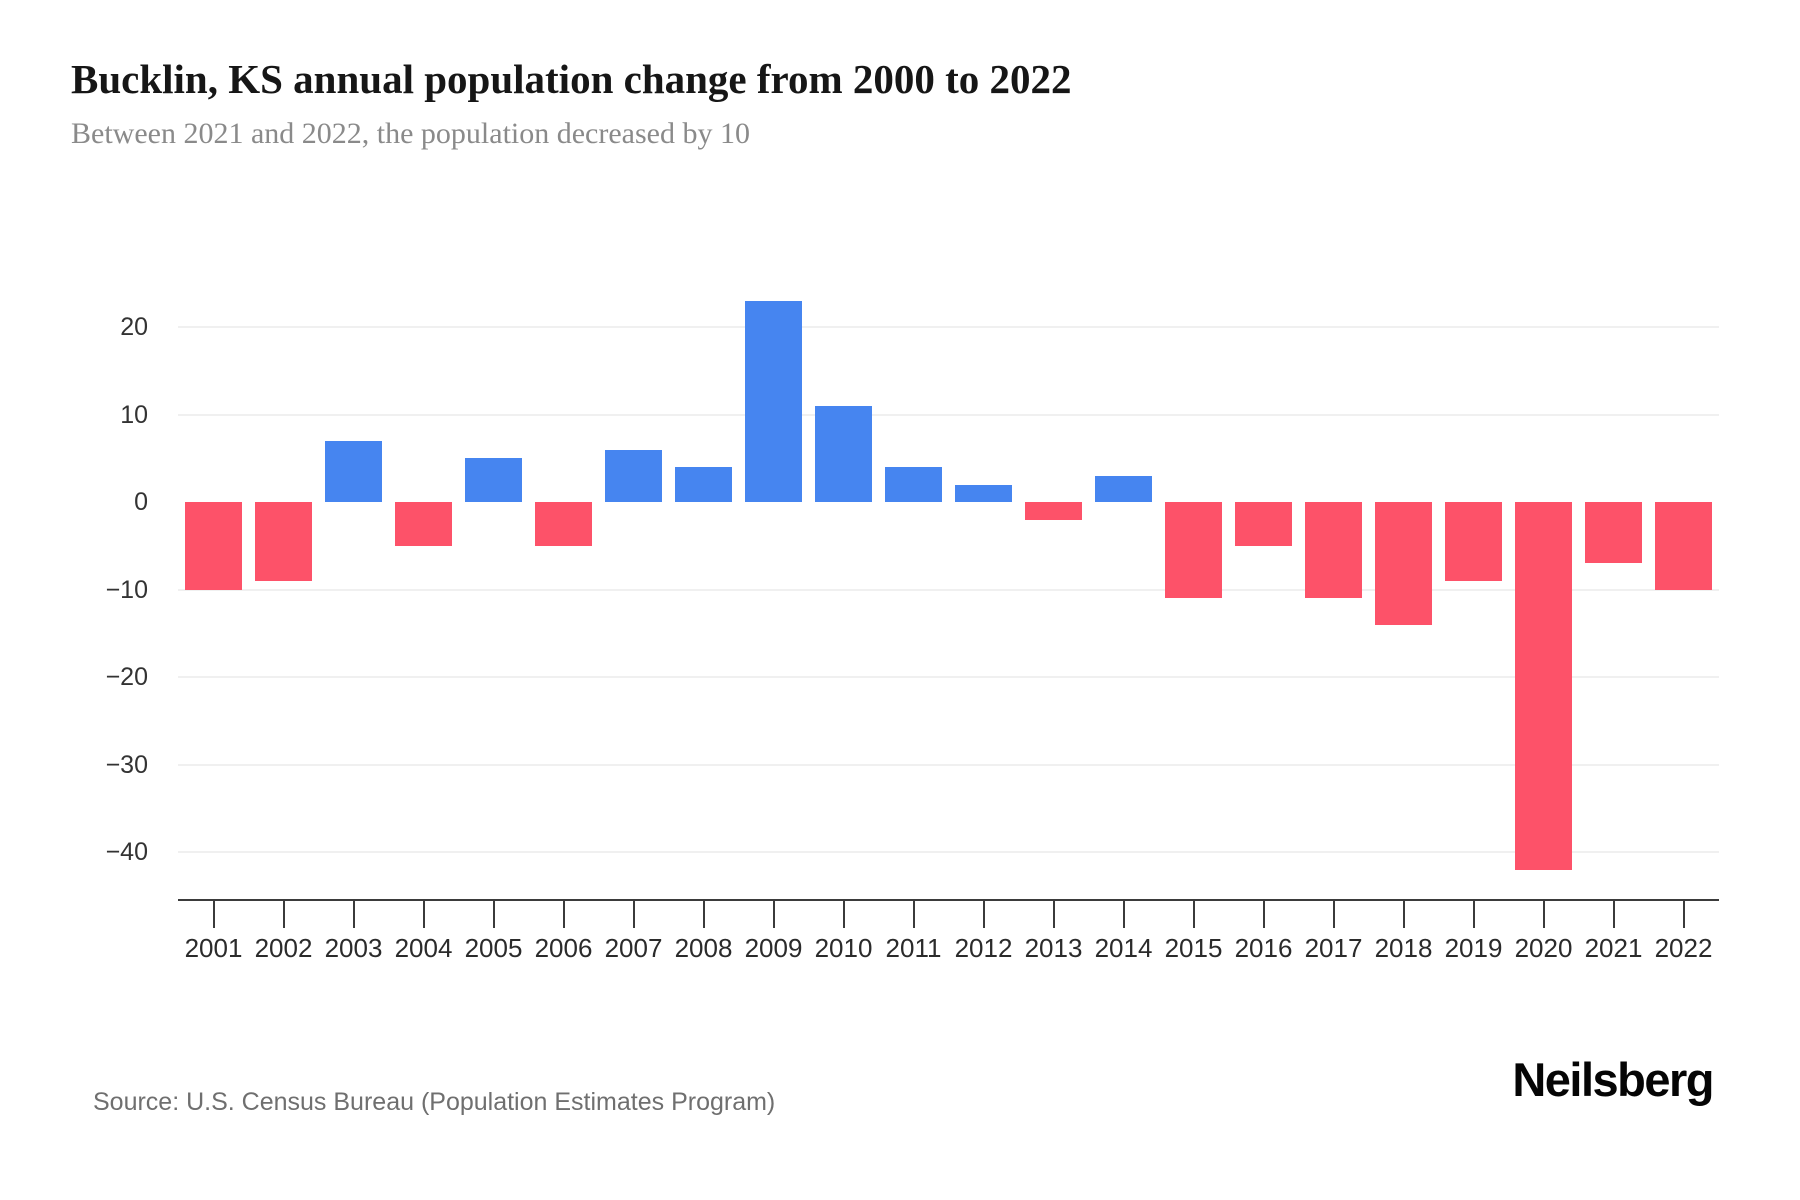  Describe the element at coordinates (1613, 914) in the screenshot. I see `x-tick-2021` at that location.